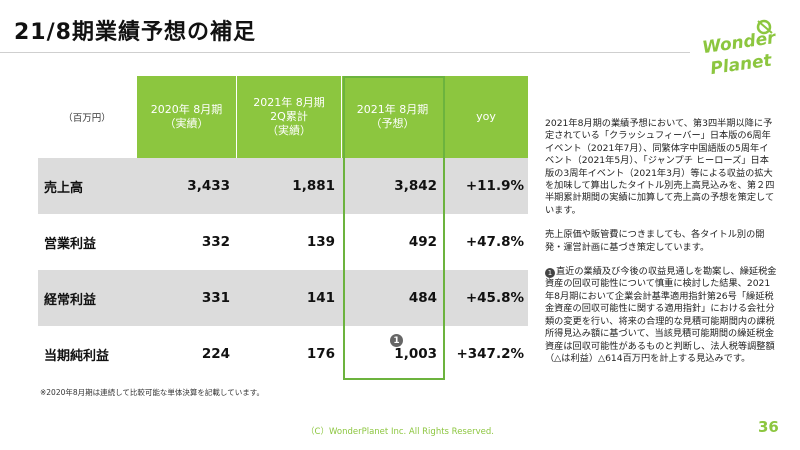 Image resolution: width=800 pixels, height=450 pixels. Describe the element at coordinates (550, 273) in the screenshot. I see `footnote-mark-1: 1` at that location.